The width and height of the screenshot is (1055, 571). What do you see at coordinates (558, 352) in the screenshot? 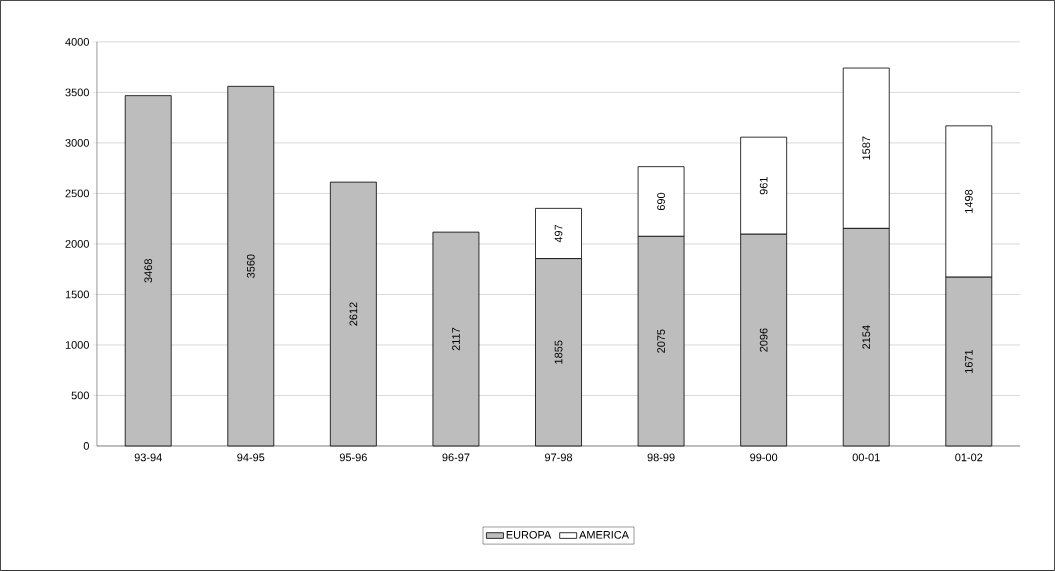
I see `data-label: 1855` at bounding box center [558, 352].